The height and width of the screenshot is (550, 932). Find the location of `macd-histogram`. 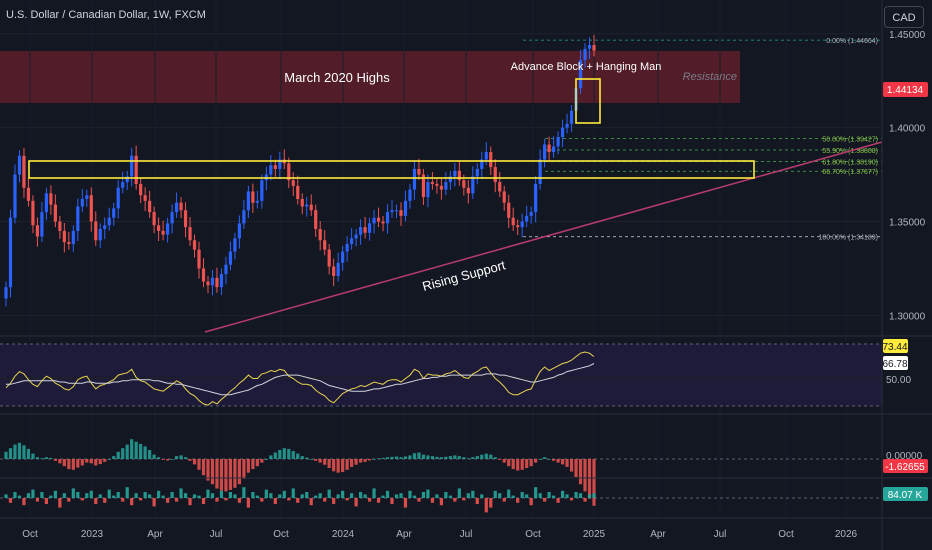

macd-histogram is located at coordinates (300, 472).